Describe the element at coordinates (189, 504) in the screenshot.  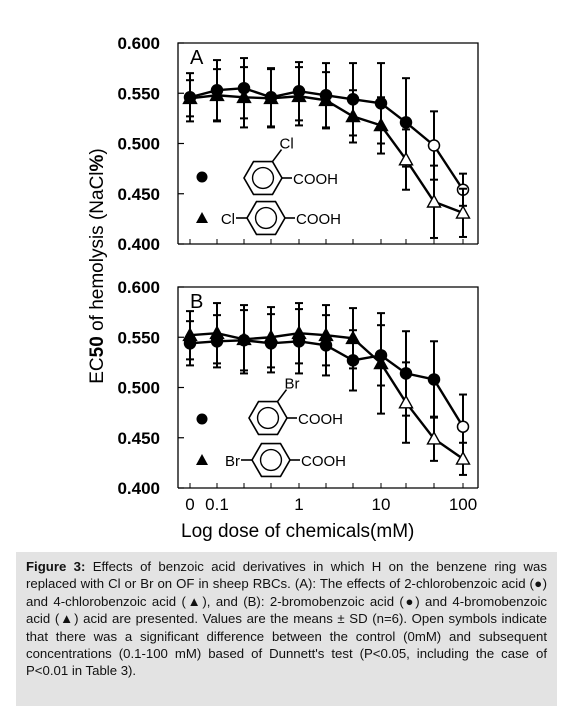
I see `x-tick-label: 0` at that location.